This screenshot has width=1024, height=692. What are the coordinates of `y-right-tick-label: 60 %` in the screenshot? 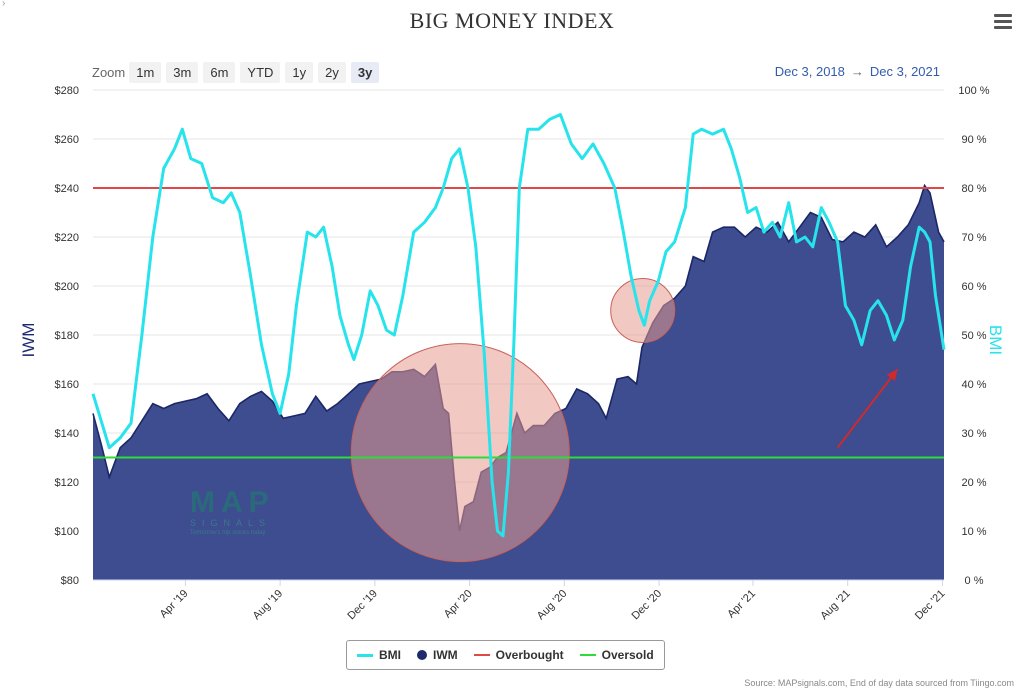 It's located at (973, 287).